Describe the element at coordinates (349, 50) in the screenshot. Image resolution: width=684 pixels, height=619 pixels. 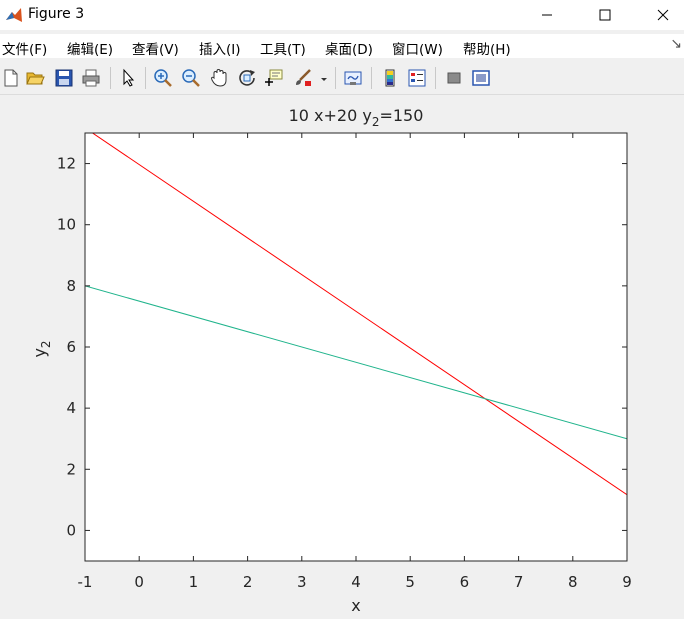
I see `menu-desktop: 桌面(D)` at that location.